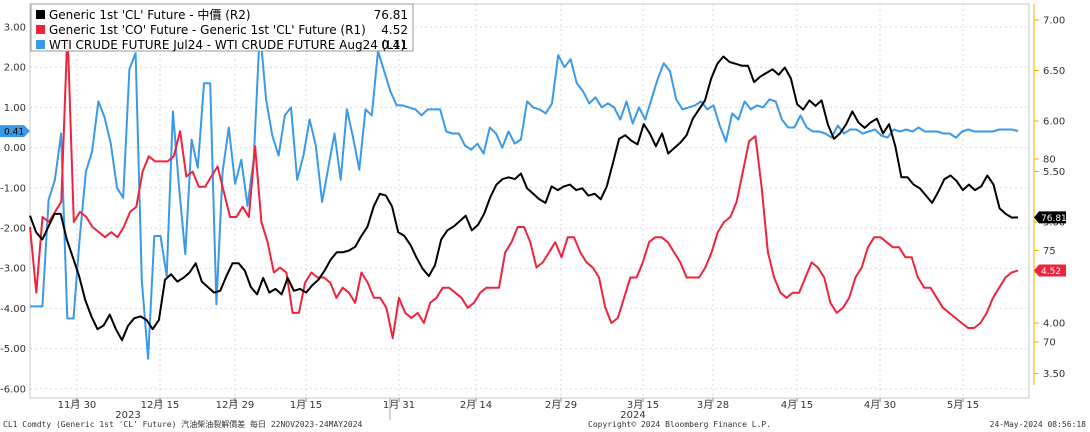 The height and width of the screenshot is (432, 1090). I want to click on y-left-tick-label: -1.00, so click(13, 188).